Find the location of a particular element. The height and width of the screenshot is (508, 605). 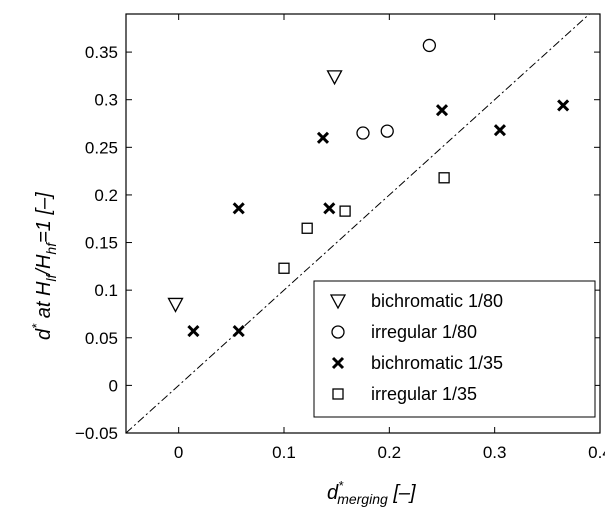

y-axis-label-part: hf is located at coordinates (51, 248).